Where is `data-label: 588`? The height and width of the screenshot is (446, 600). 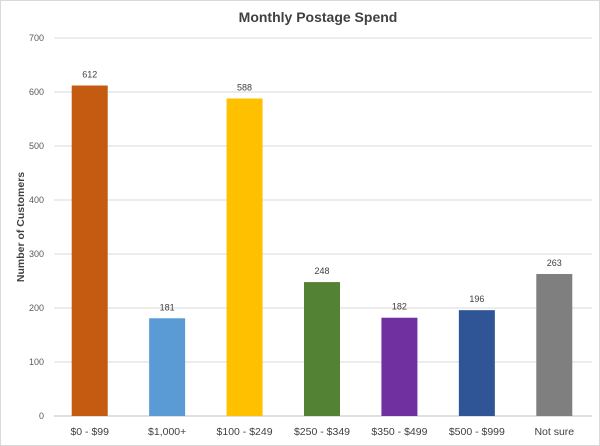 data-label: 588 is located at coordinates (244, 87).